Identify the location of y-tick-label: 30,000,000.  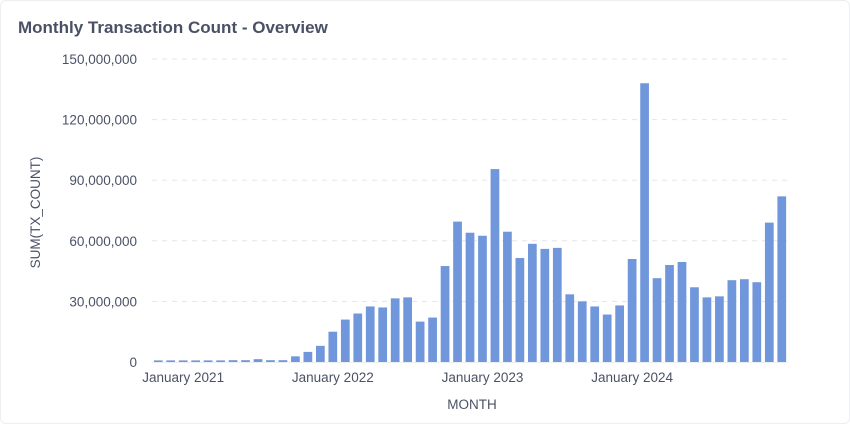
(103, 301).